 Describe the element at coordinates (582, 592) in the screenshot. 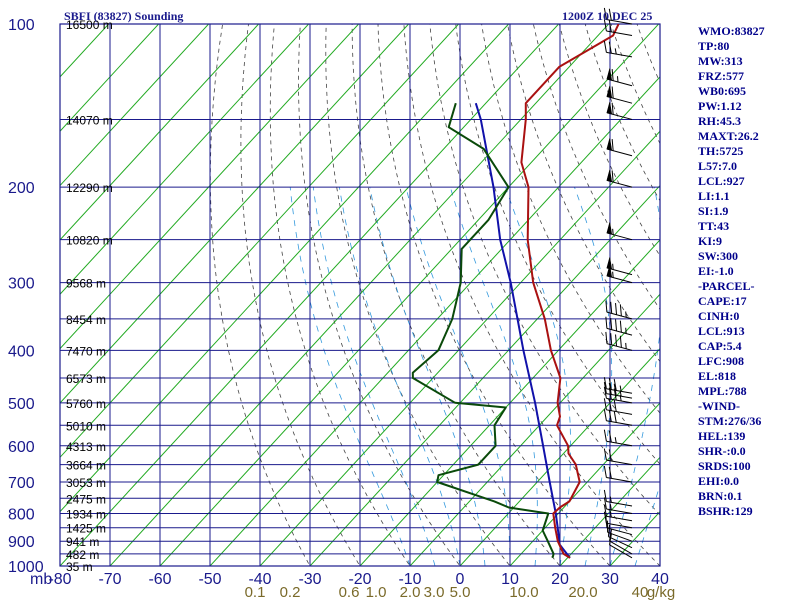

I see `mixing-ratio-label: 20.0` at that location.